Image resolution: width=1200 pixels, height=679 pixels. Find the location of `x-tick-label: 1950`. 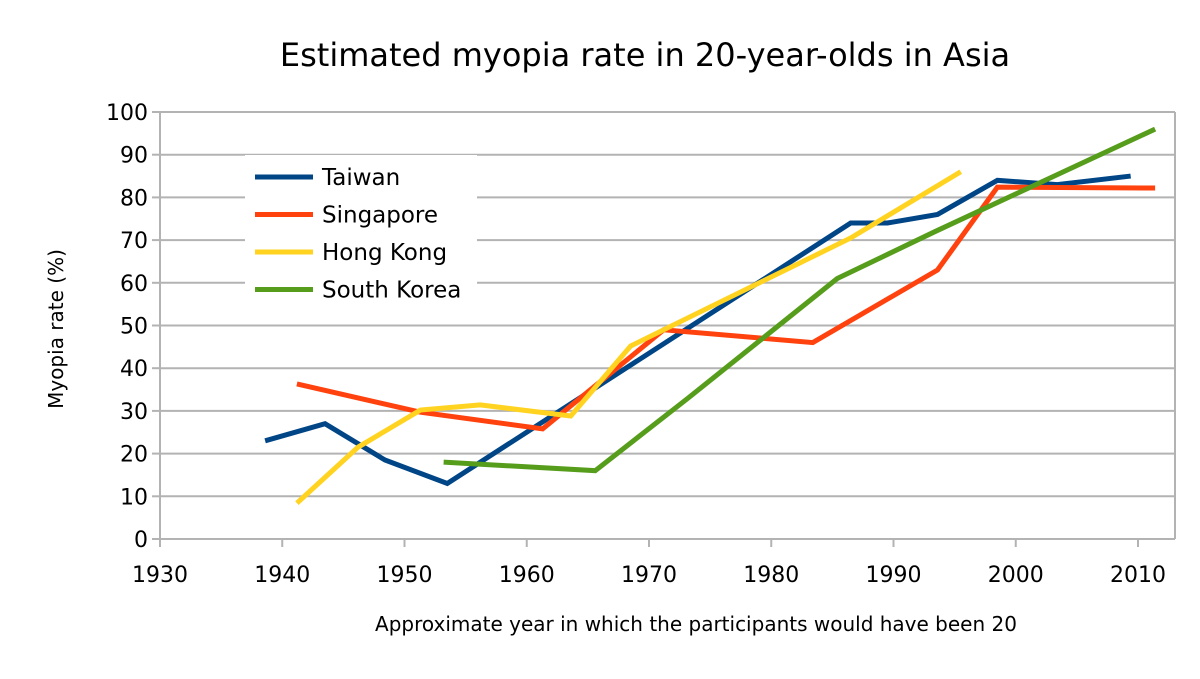

x-tick-label: 1950 is located at coordinates (405, 575).